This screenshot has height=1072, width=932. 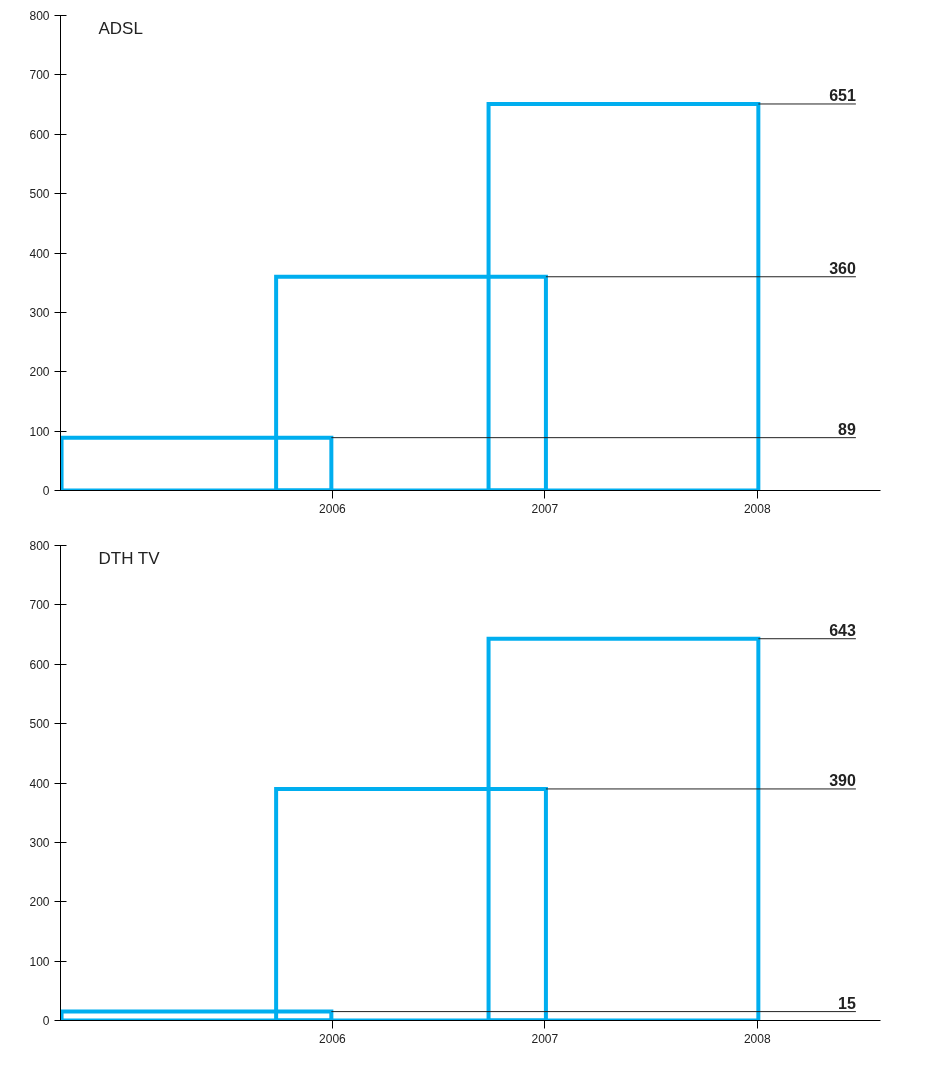 I want to click on ref-line-label: 643, so click(x=842, y=630).